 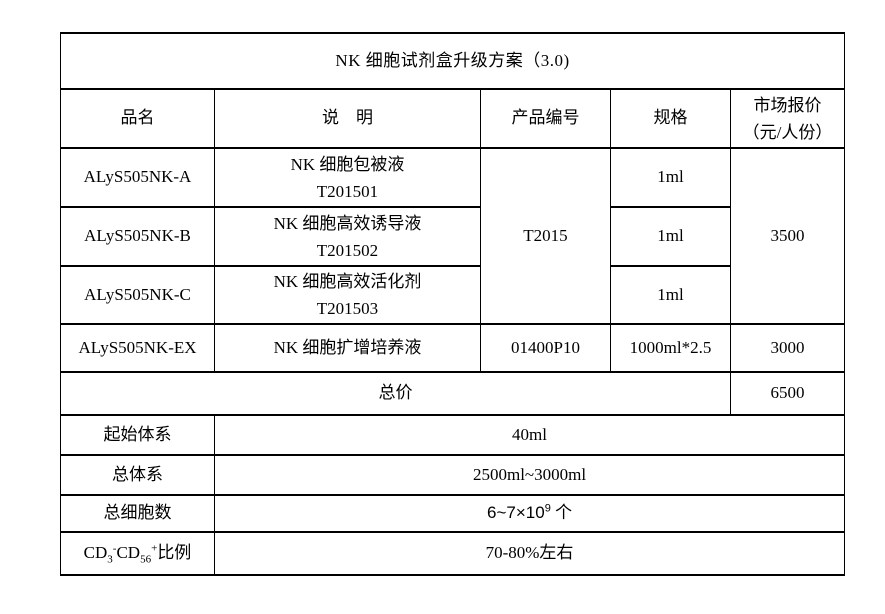 What do you see at coordinates (670, 118) in the screenshot?
I see `header-spec: 规格` at bounding box center [670, 118].